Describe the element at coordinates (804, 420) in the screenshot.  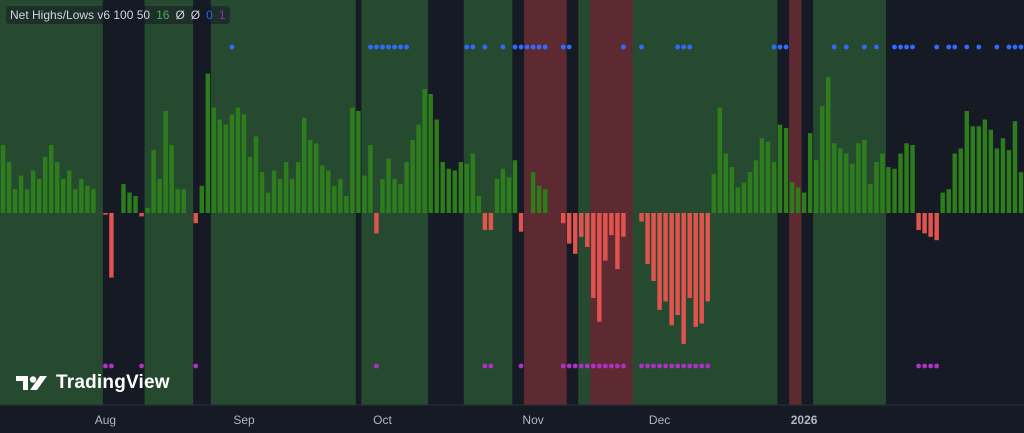
I see `x-tick-label: 2026` at that location.